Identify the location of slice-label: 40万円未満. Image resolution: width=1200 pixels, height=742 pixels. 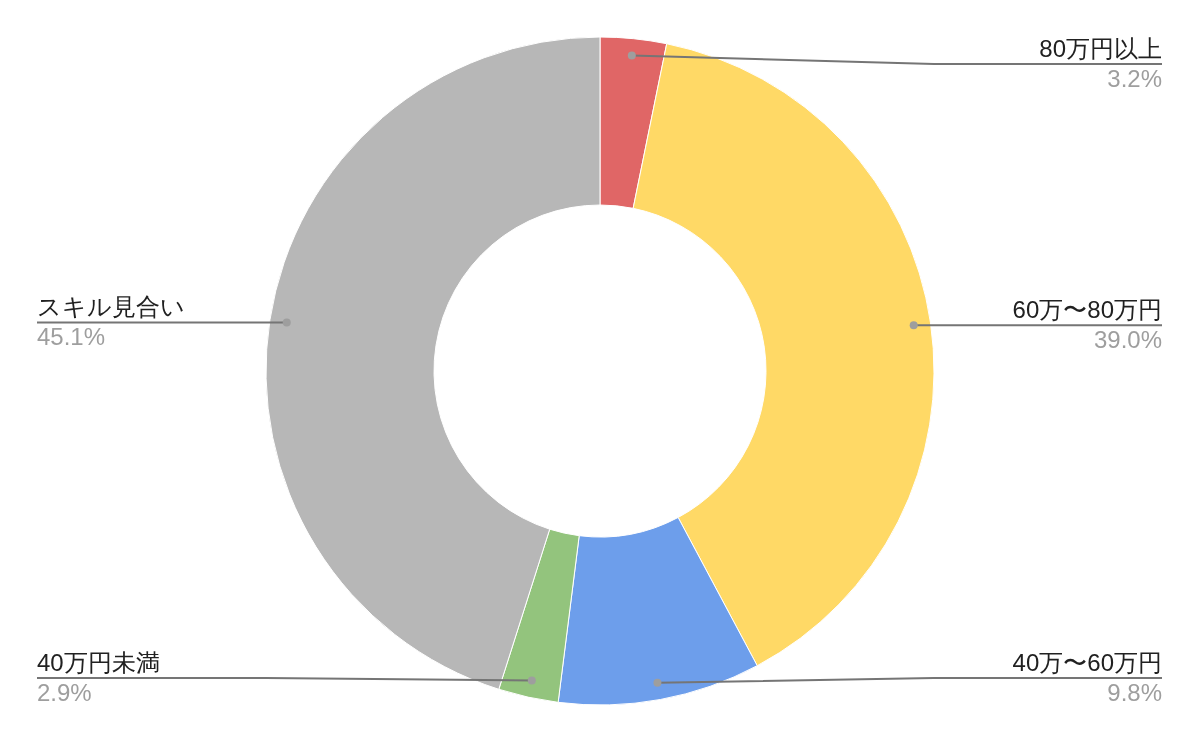
(98, 662).